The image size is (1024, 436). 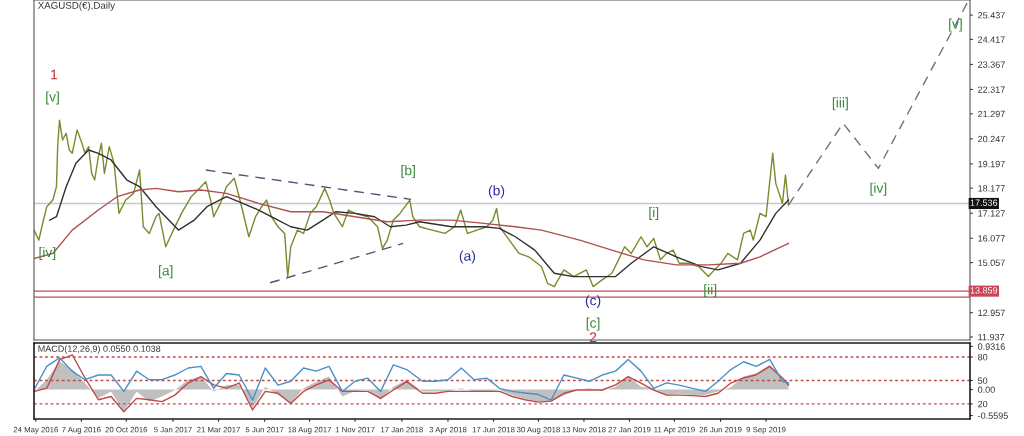 I want to click on y-tick-label: 0.9316, so click(x=991, y=346).